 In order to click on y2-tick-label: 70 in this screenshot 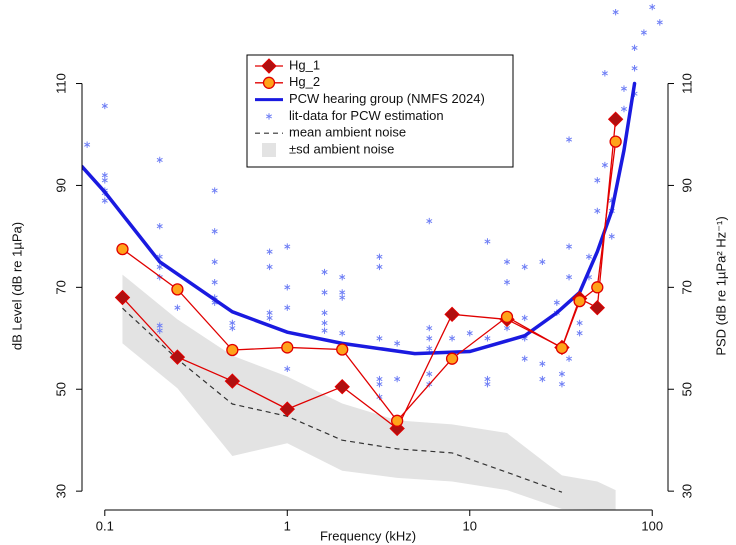, I will do `click(686, 287)`.